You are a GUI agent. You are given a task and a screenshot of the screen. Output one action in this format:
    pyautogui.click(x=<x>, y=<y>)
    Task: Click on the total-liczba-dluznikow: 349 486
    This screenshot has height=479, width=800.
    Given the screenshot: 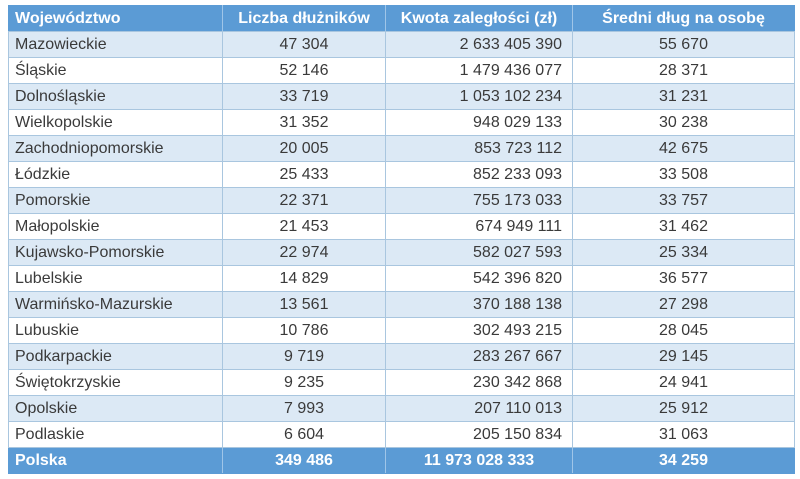 What is the action you would take?
    pyautogui.click(x=304, y=460)
    